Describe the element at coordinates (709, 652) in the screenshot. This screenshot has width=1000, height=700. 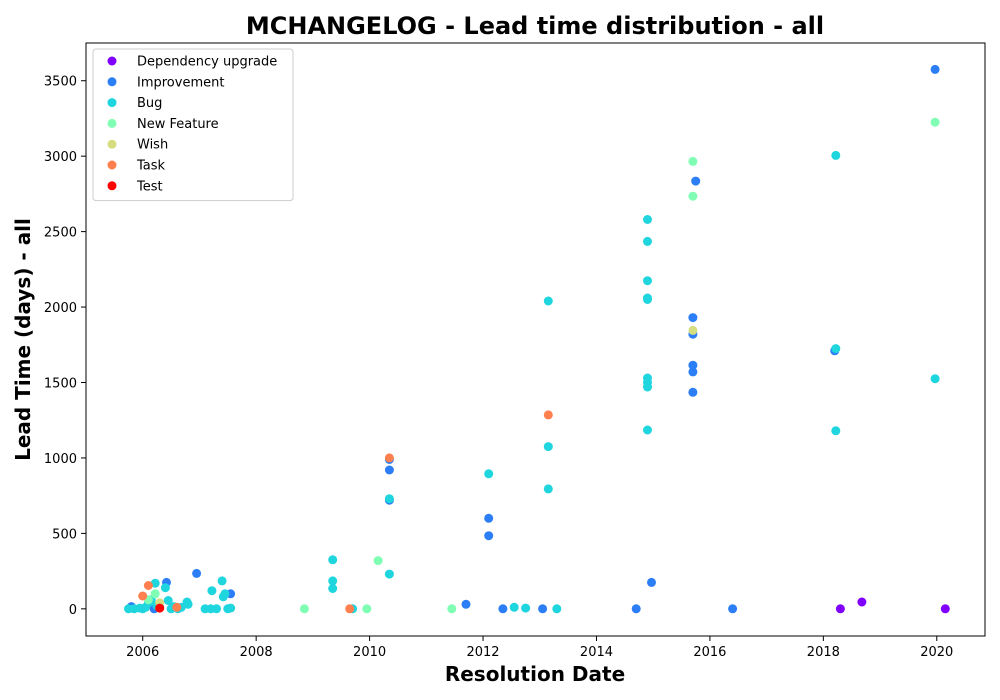
I see `x-tick-label: 2016` at that location.